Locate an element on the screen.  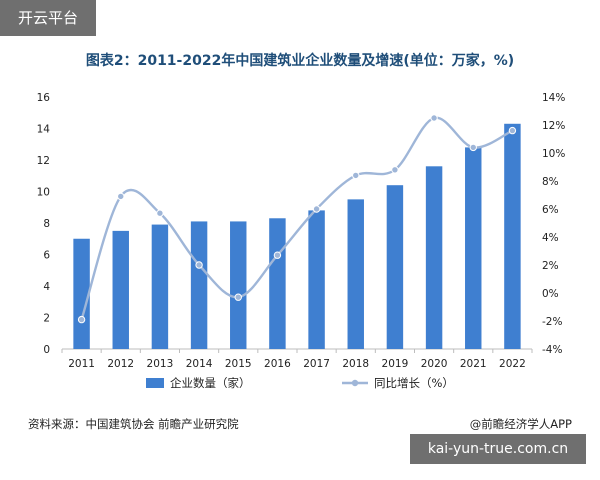
y-left-tick-label: 14 is located at coordinates (44, 130).